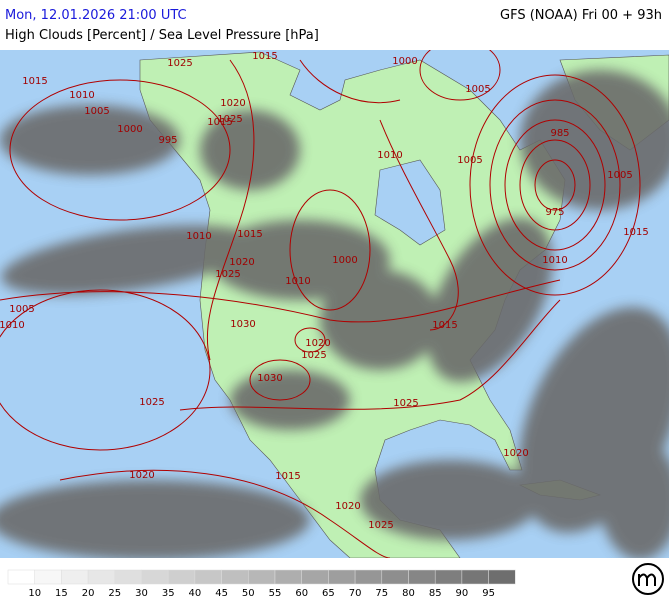 The width and height of the screenshot is (669, 600). What do you see at coordinates (301, 593) in the screenshot?
I see `legend-tick-label: 60` at bounding box center [301, 593].